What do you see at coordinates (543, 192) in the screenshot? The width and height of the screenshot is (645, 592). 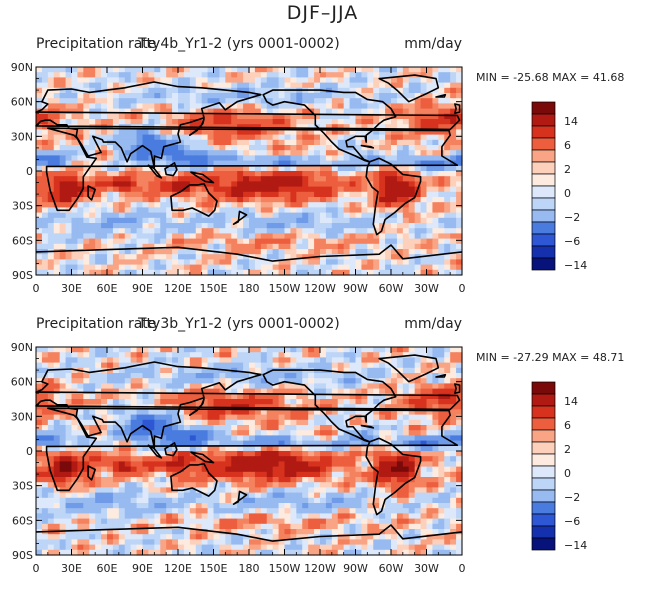 I see `colorbar-swatch` at bounding box center [543, 192].